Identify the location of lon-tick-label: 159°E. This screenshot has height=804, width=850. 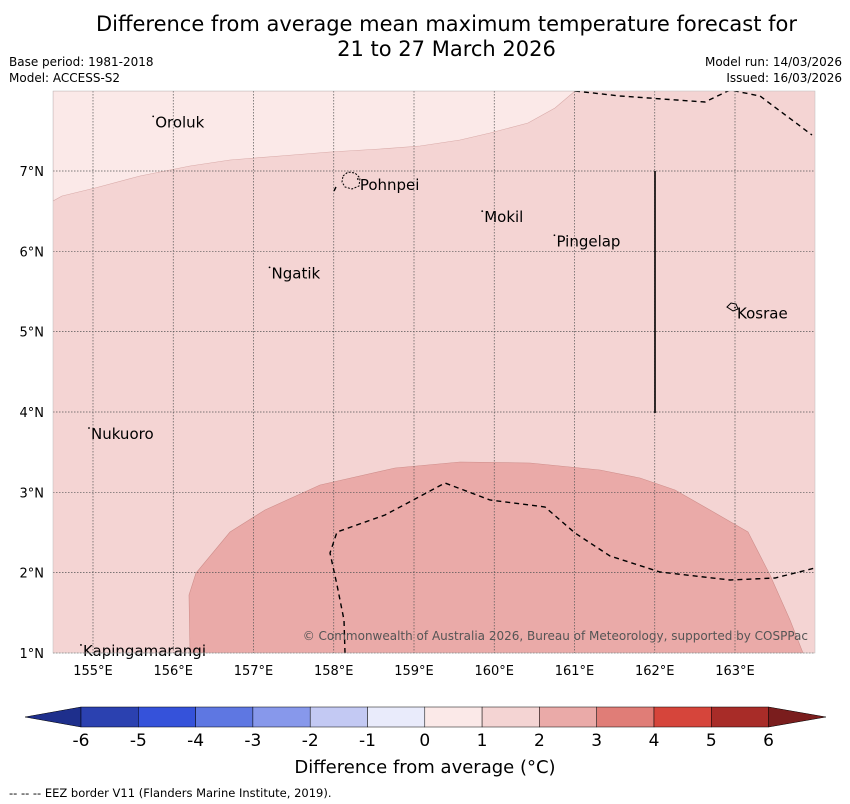
(414, 671).